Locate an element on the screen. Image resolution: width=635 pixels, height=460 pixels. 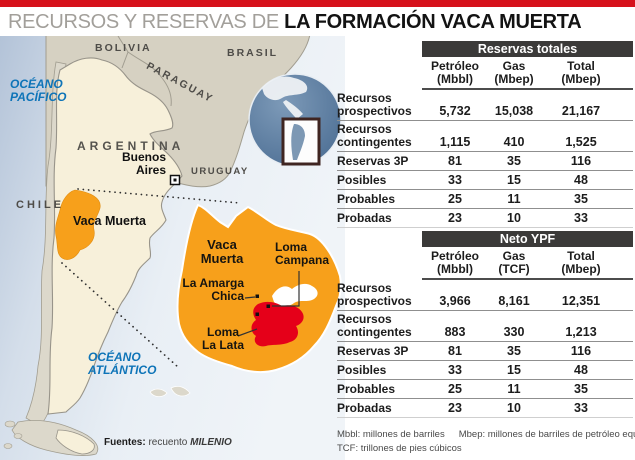
title-light: RECURSOS Y RESERVAS DE is located at coordinates (146, 22).